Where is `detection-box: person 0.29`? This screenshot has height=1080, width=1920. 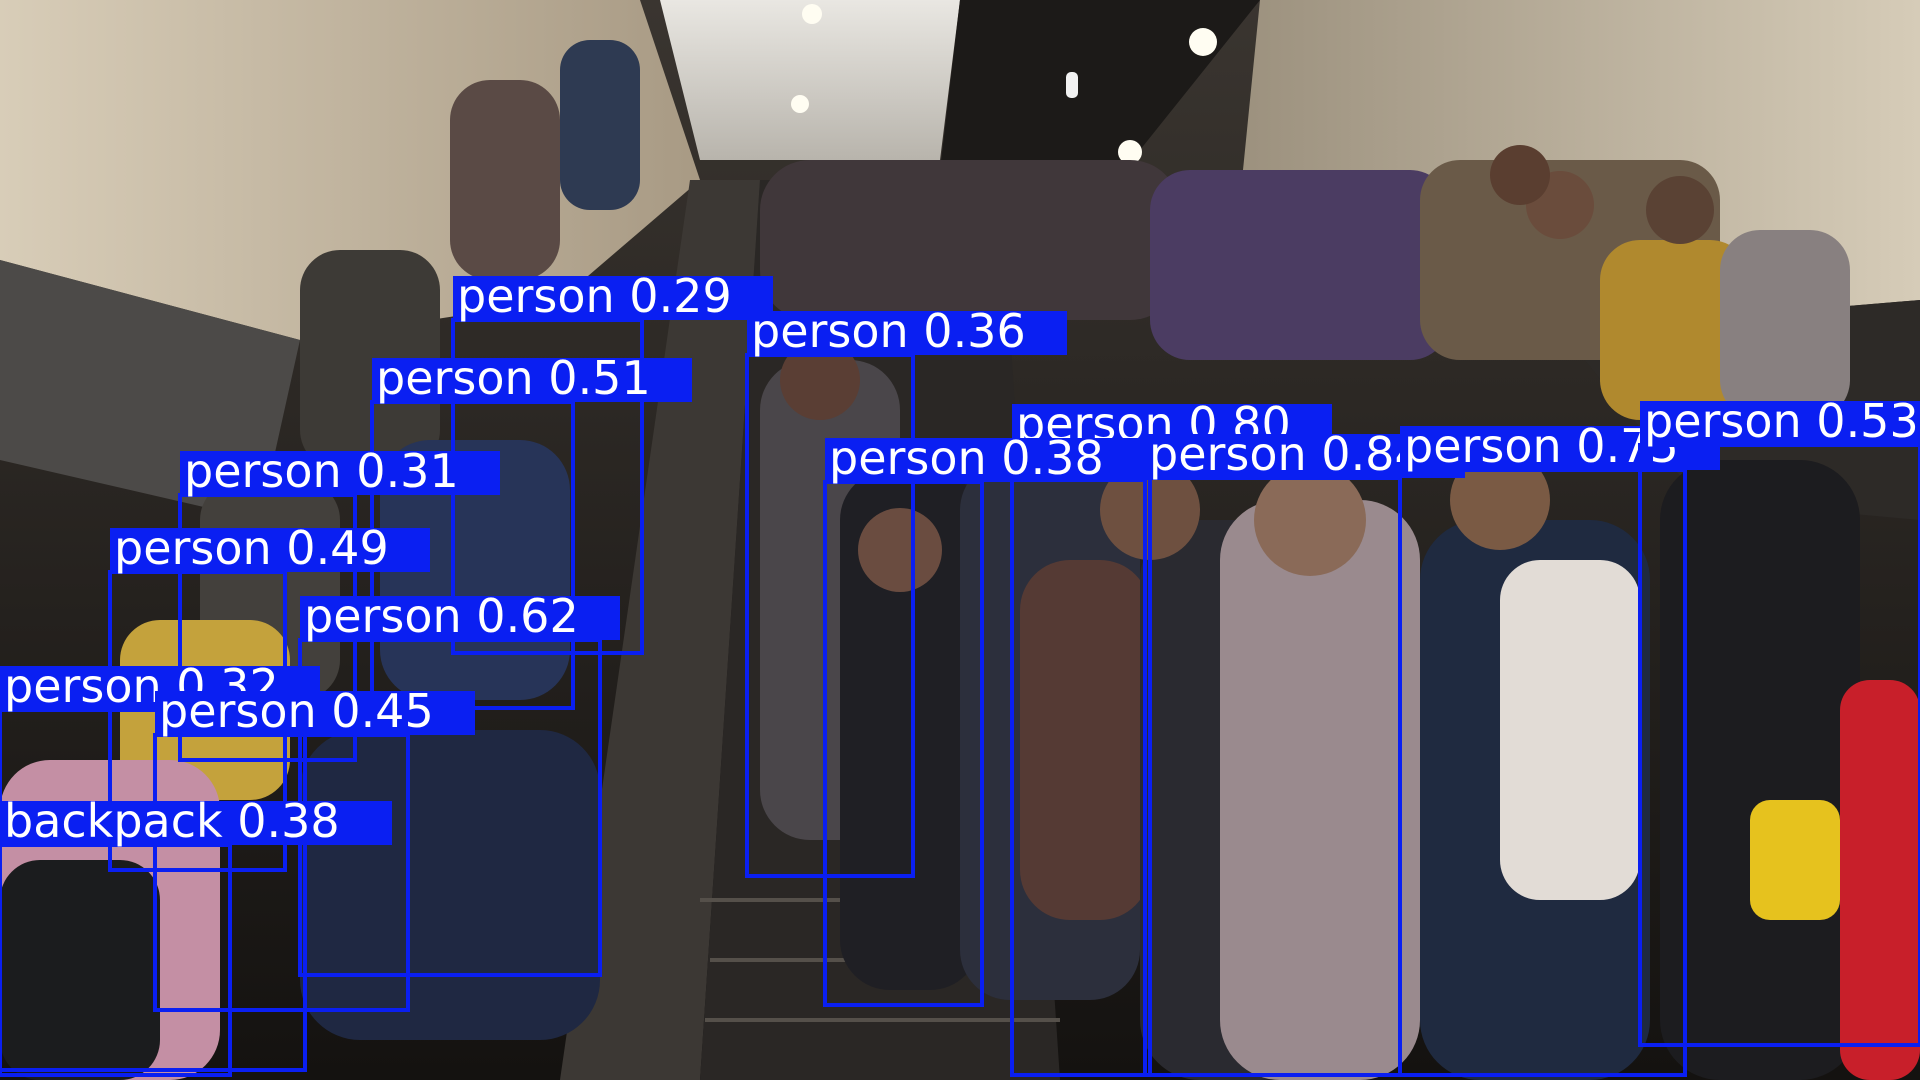 detection-box: person 0.29 is located at coordinates (612, 462).